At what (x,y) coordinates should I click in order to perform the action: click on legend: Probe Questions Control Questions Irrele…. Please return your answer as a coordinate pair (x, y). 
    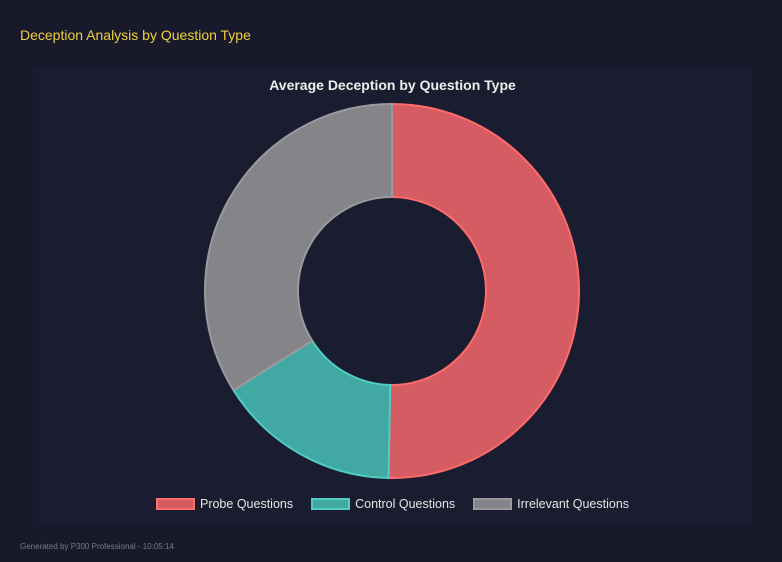
    Looking at the image, I should click on (392, 504).